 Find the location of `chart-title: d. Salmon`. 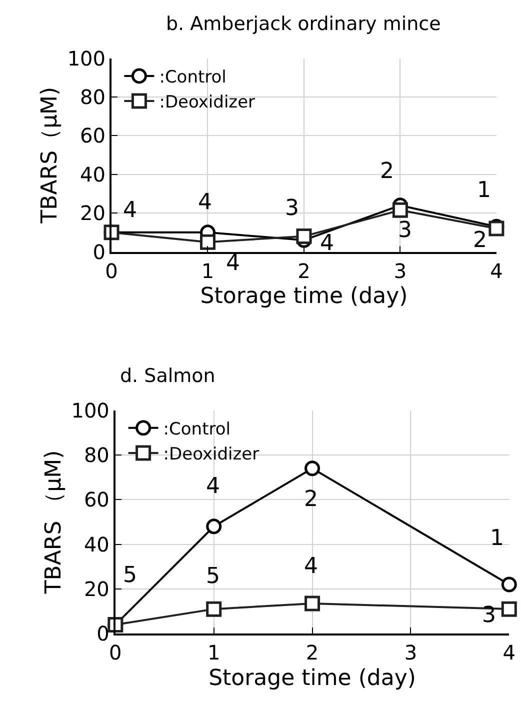

chart-title: d. Salmon is located at coordinates (168, 376).